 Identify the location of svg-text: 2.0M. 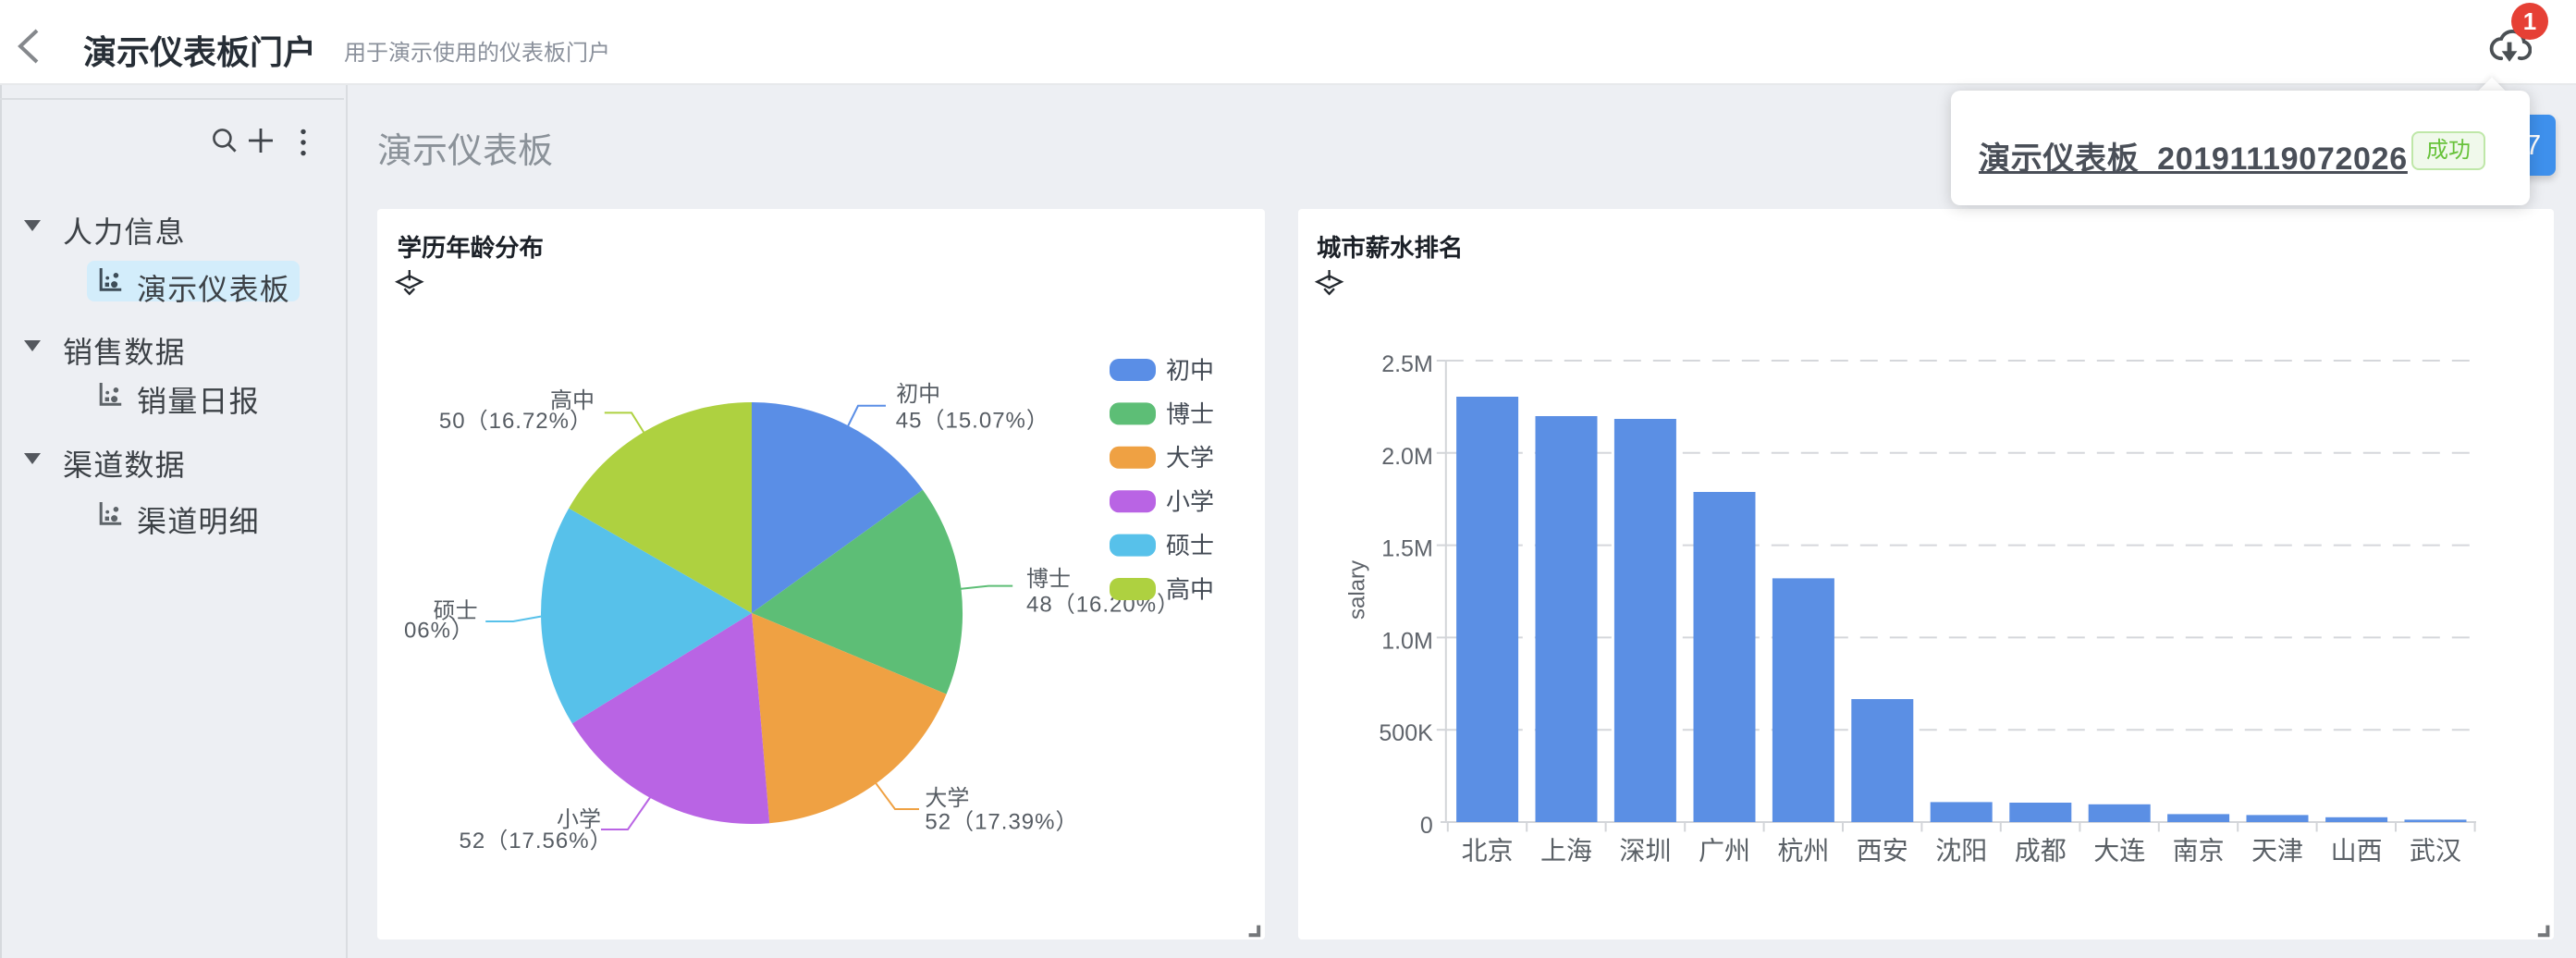
(1407, 457).